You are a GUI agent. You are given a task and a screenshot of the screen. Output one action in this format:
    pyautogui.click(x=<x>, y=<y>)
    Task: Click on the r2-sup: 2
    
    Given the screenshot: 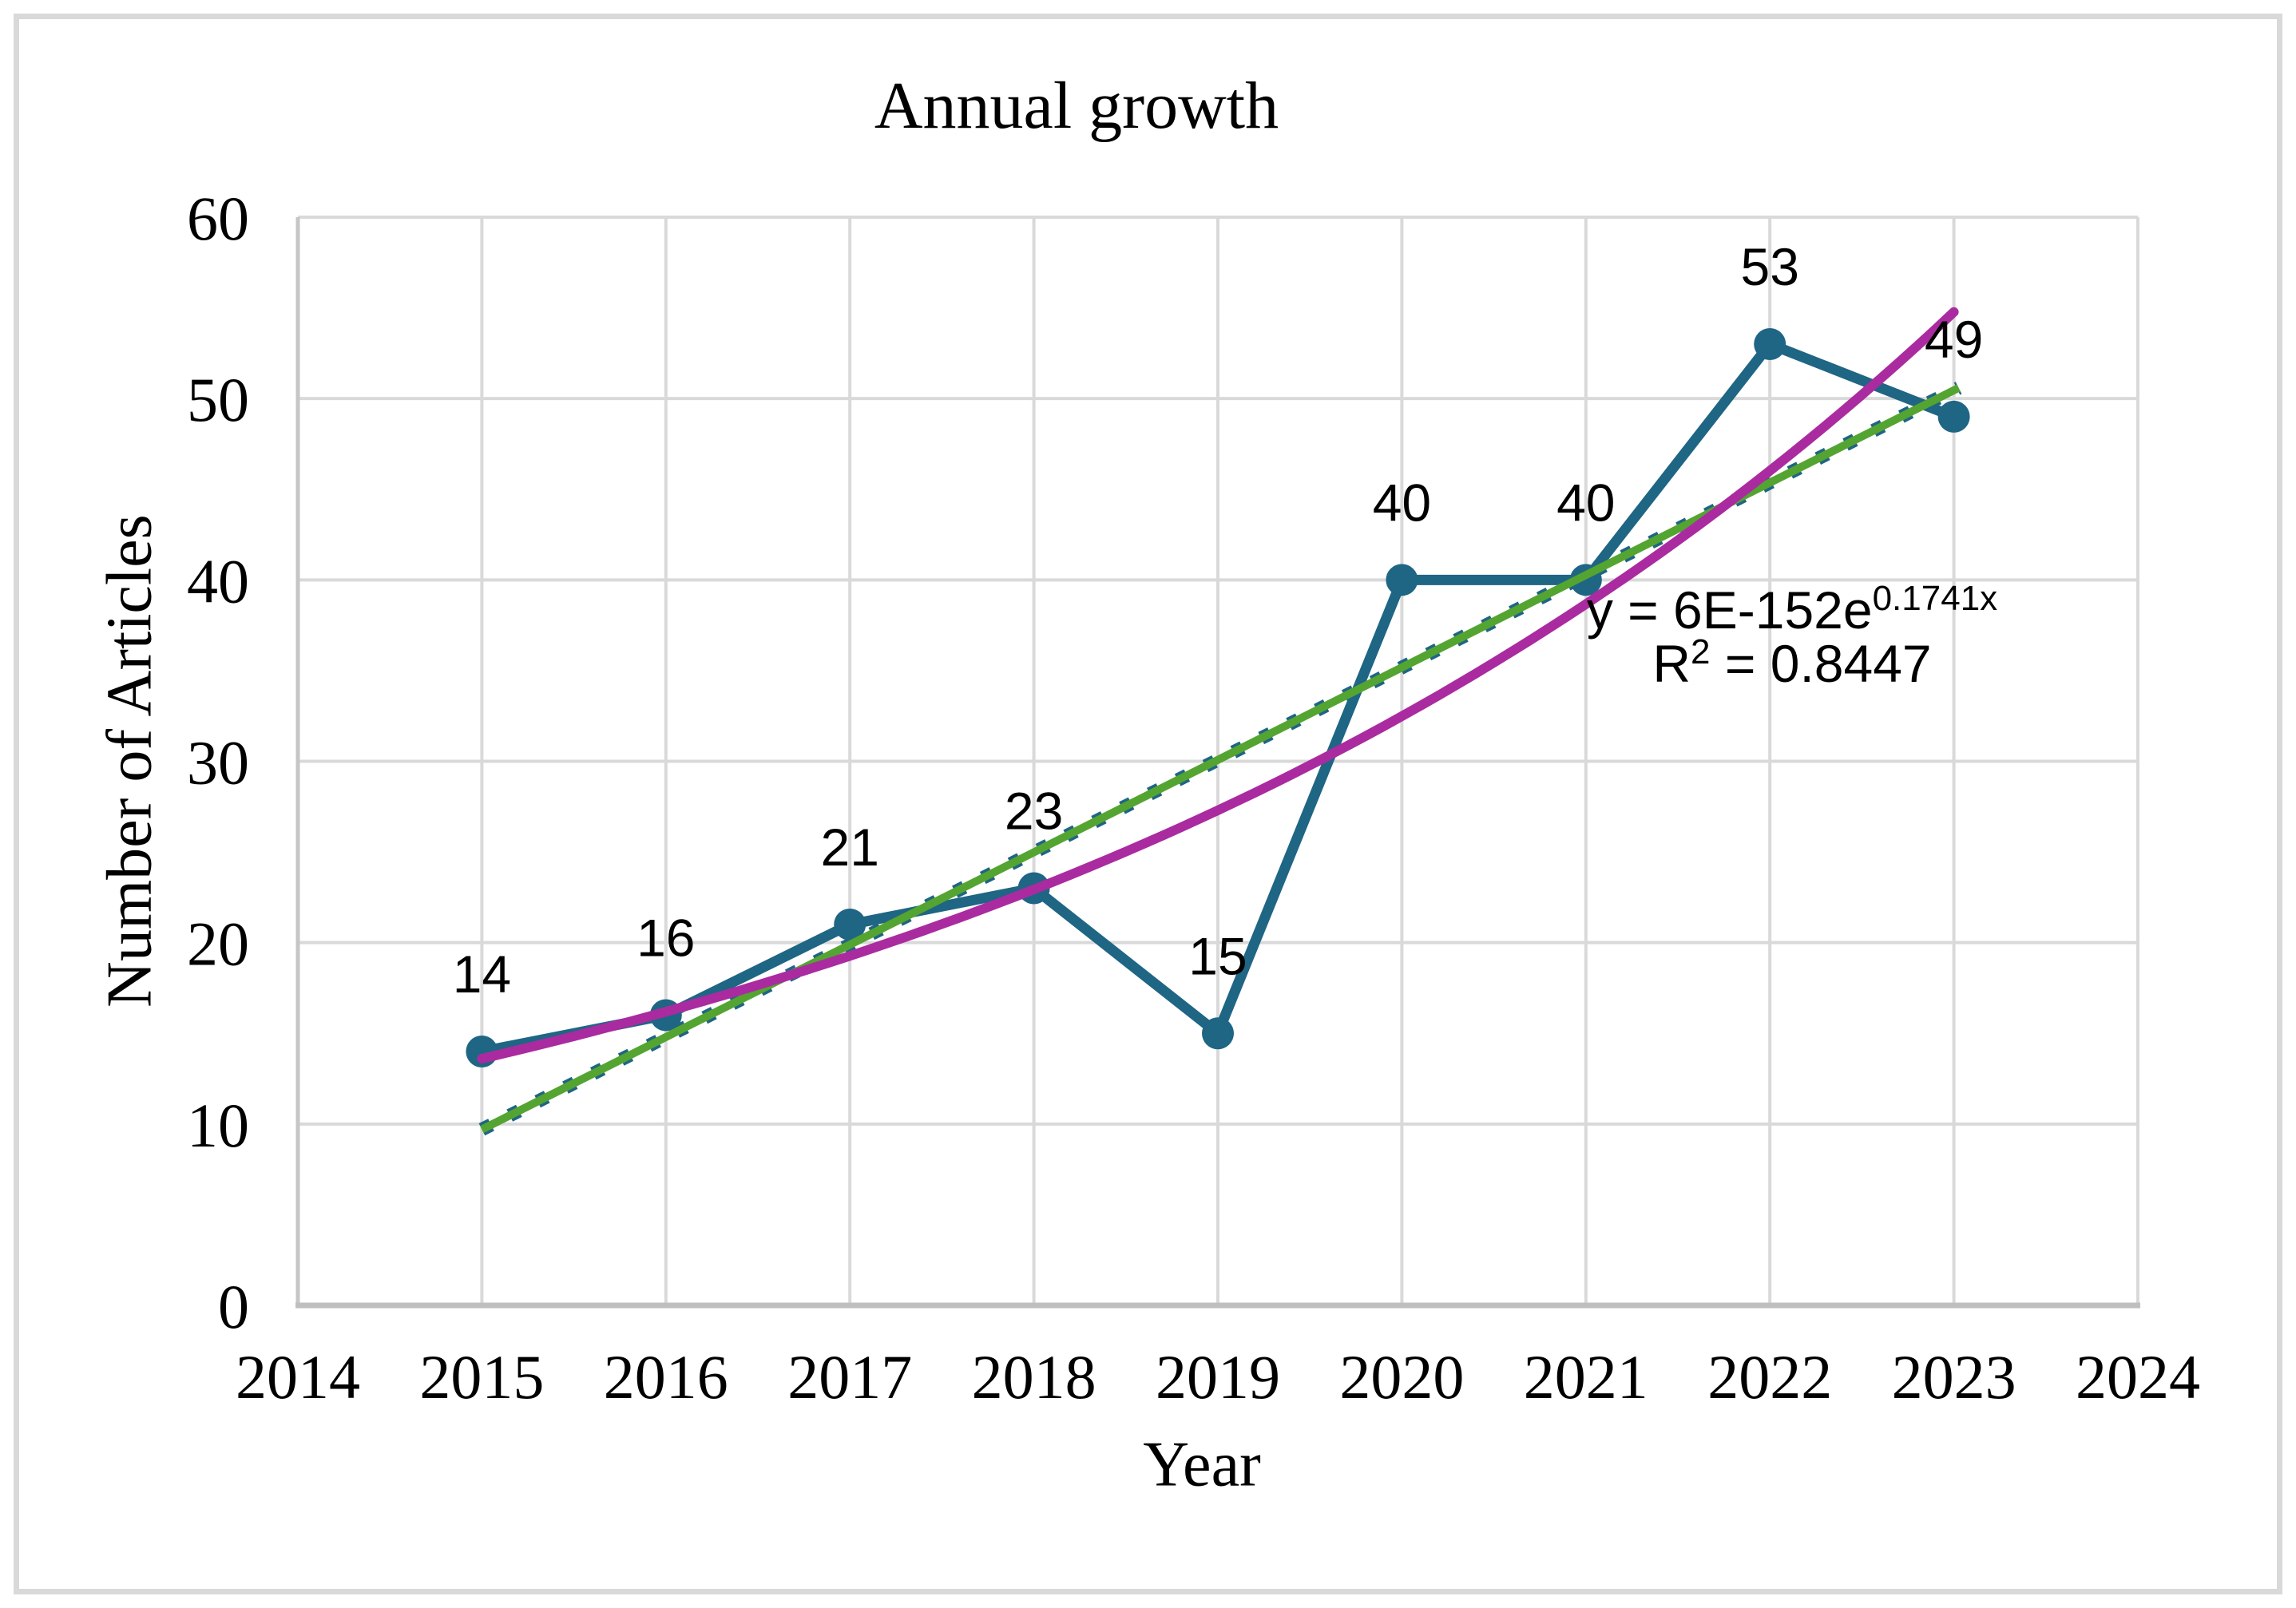 What is the action you would take?
    pyautogui.click(x=1701, y=651)
    